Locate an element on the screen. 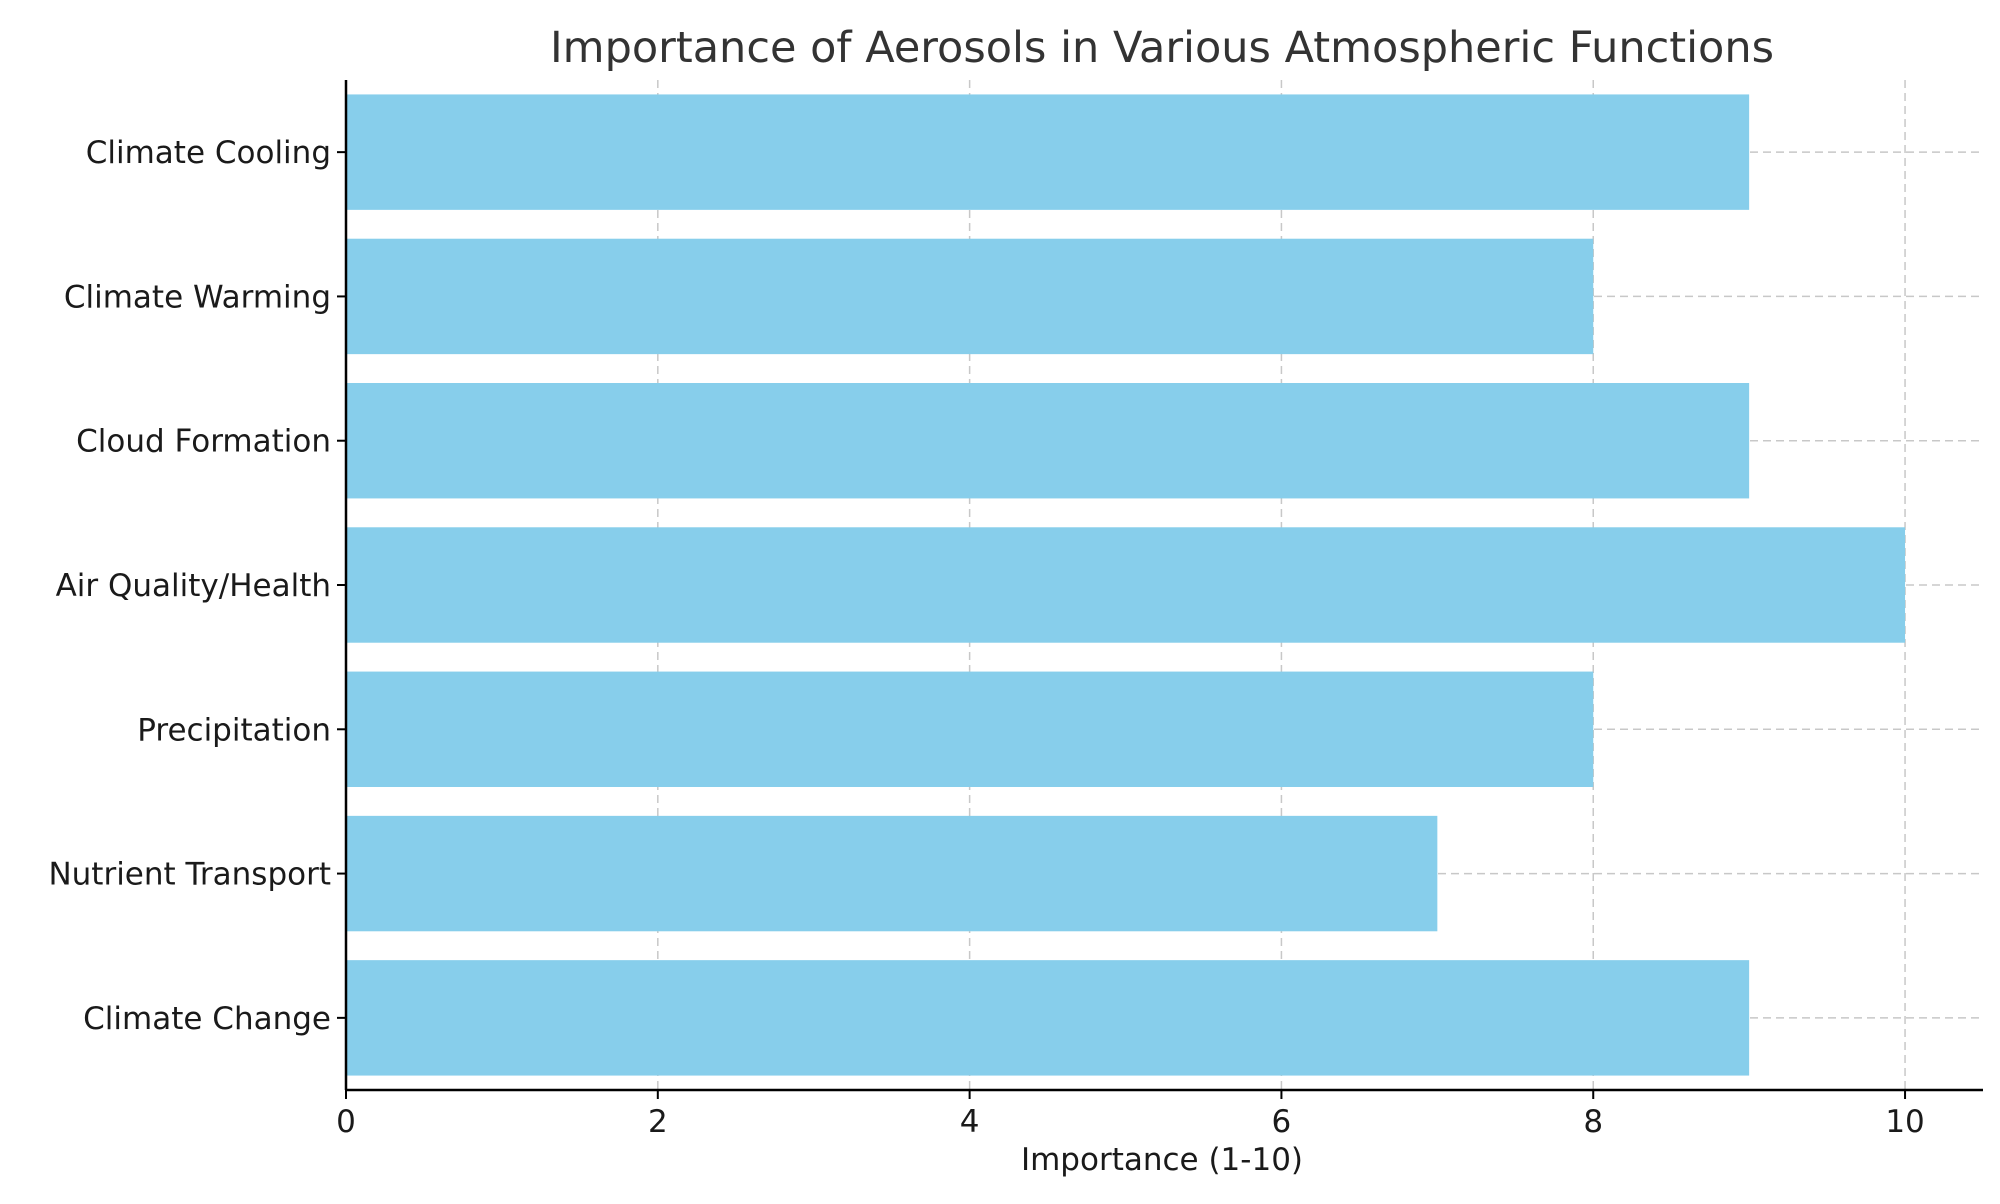 This screenshot has height=1204, width=2000. y-tick-label: Precipitation is located at coordinates (234, 730).